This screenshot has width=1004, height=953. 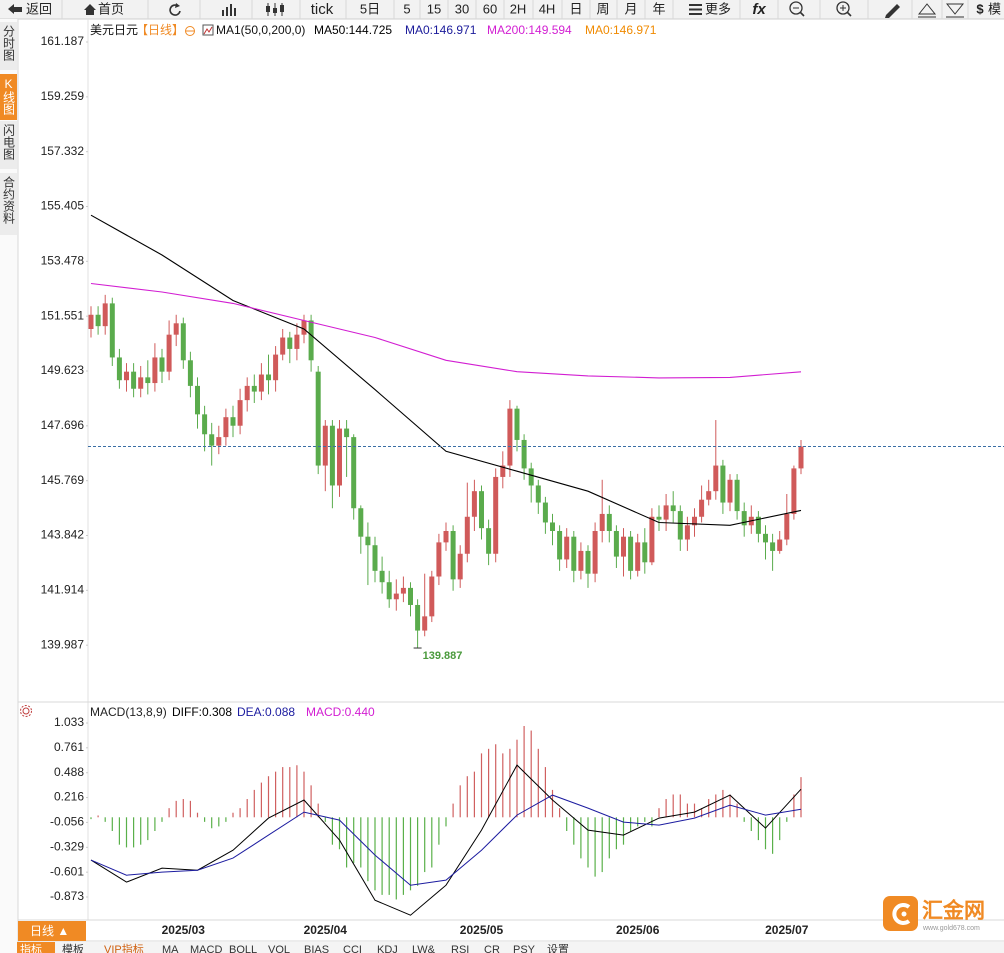 What do you see at coordinates (67, 871) in the screenshot?
I see `y-tick-label: -0.601` at bounding box center [67, 871].